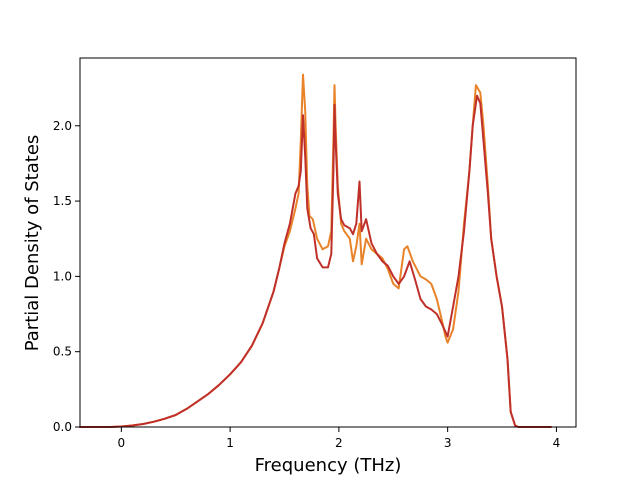 This screenshot has height=484, width=640. I want to click on y-tick-label: 0.5, so click(62, 352).